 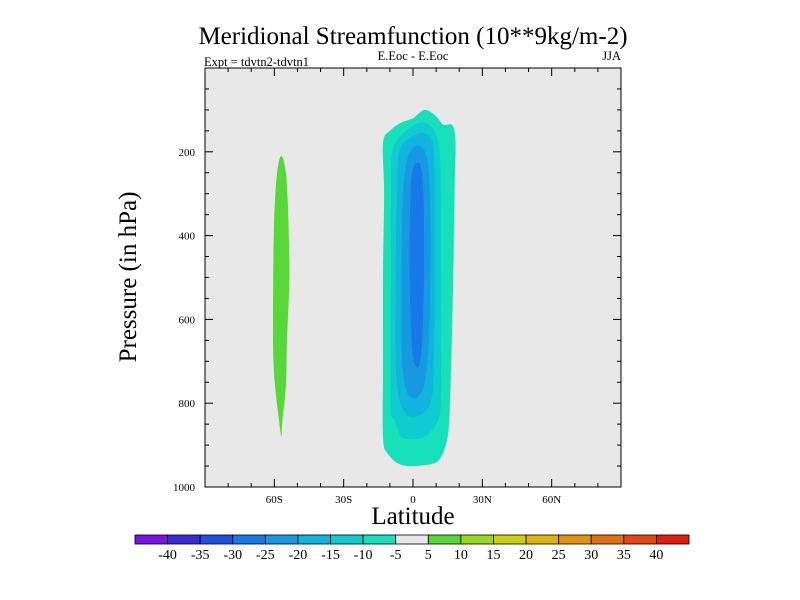 I want to click on y-tick-label: 400, so click(x=187, y=237).